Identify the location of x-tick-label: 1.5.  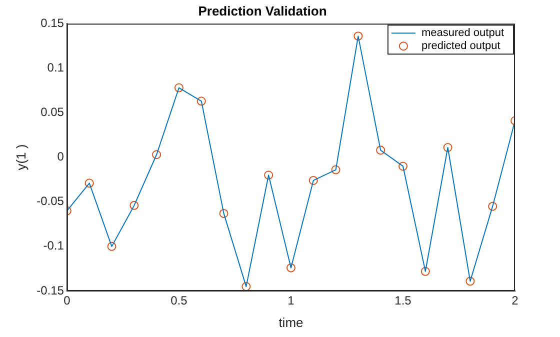
(403, 301).